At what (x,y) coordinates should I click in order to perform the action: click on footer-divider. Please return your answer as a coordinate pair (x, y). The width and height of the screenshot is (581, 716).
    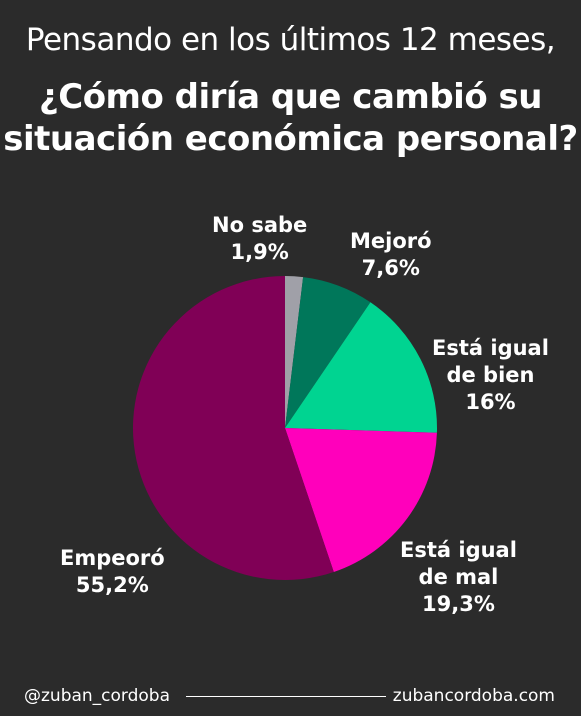
    Looking at the image, I should click on (286, 696).